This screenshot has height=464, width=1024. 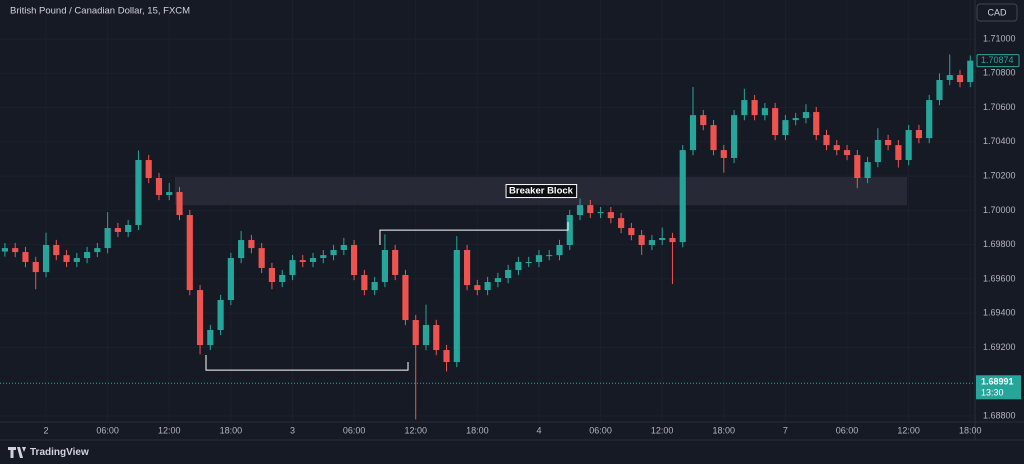 I want to click on y-tick-label: 1.70000, so click(x=999, y=210).